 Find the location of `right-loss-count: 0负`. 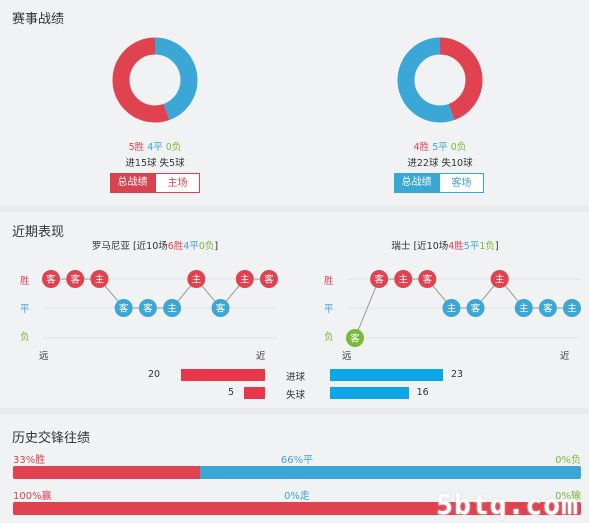

right-loss-count: 0负 is located at coordinates (458, 147).